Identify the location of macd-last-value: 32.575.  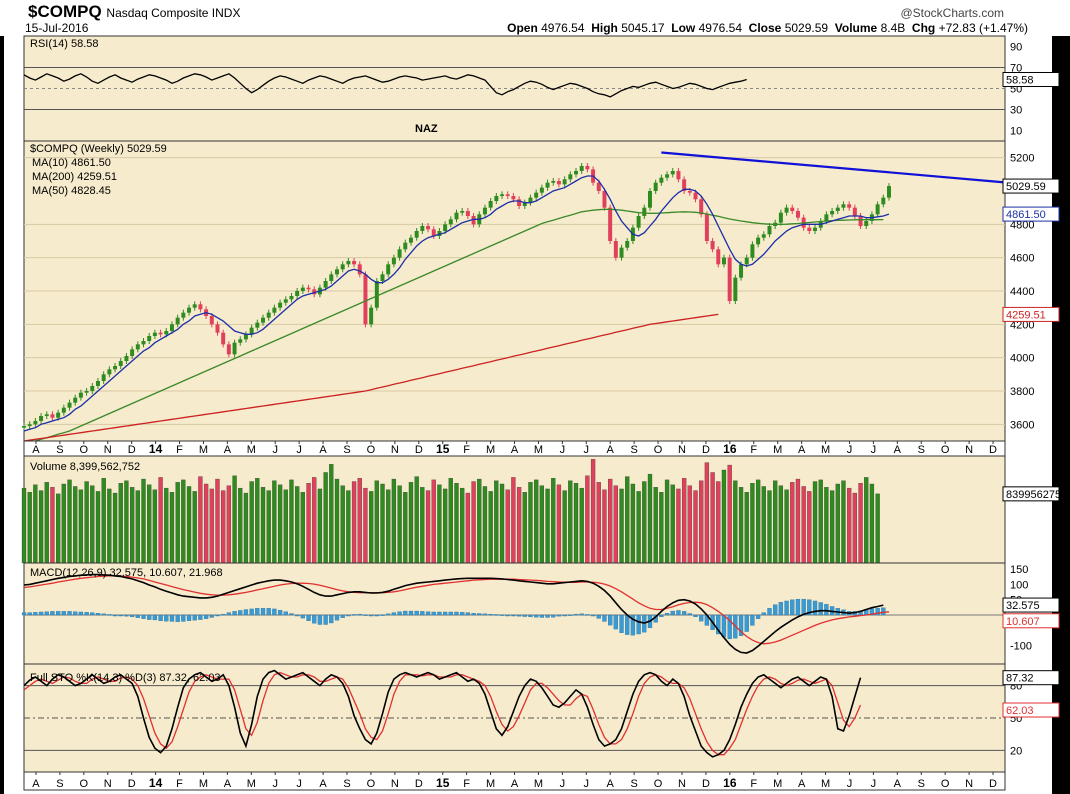
(1023, 606).